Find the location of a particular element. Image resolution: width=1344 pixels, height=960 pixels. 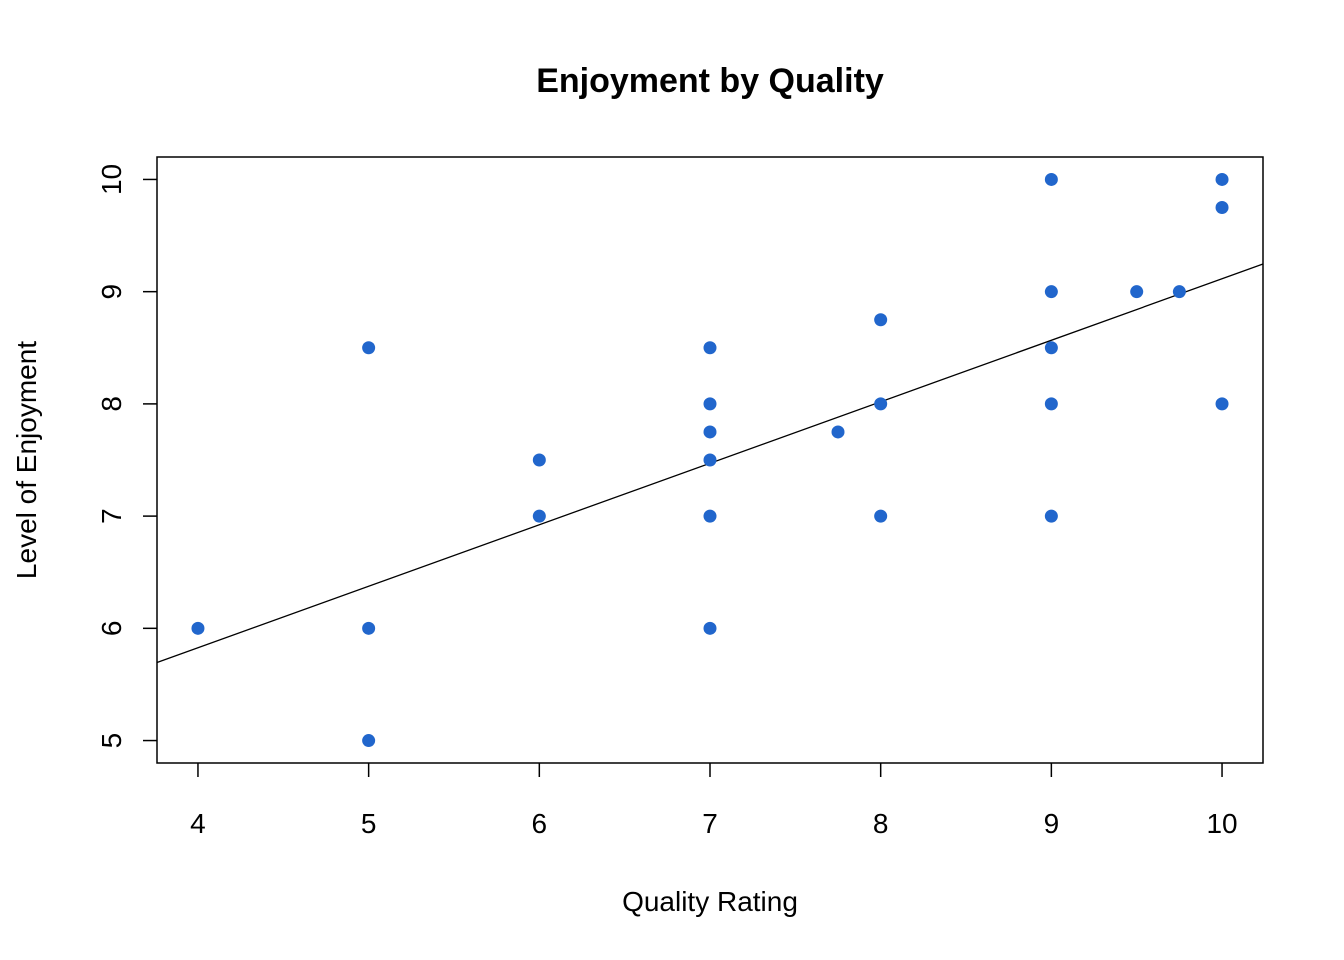

y-tick-label: 7 is located at coordinates (111, 516).